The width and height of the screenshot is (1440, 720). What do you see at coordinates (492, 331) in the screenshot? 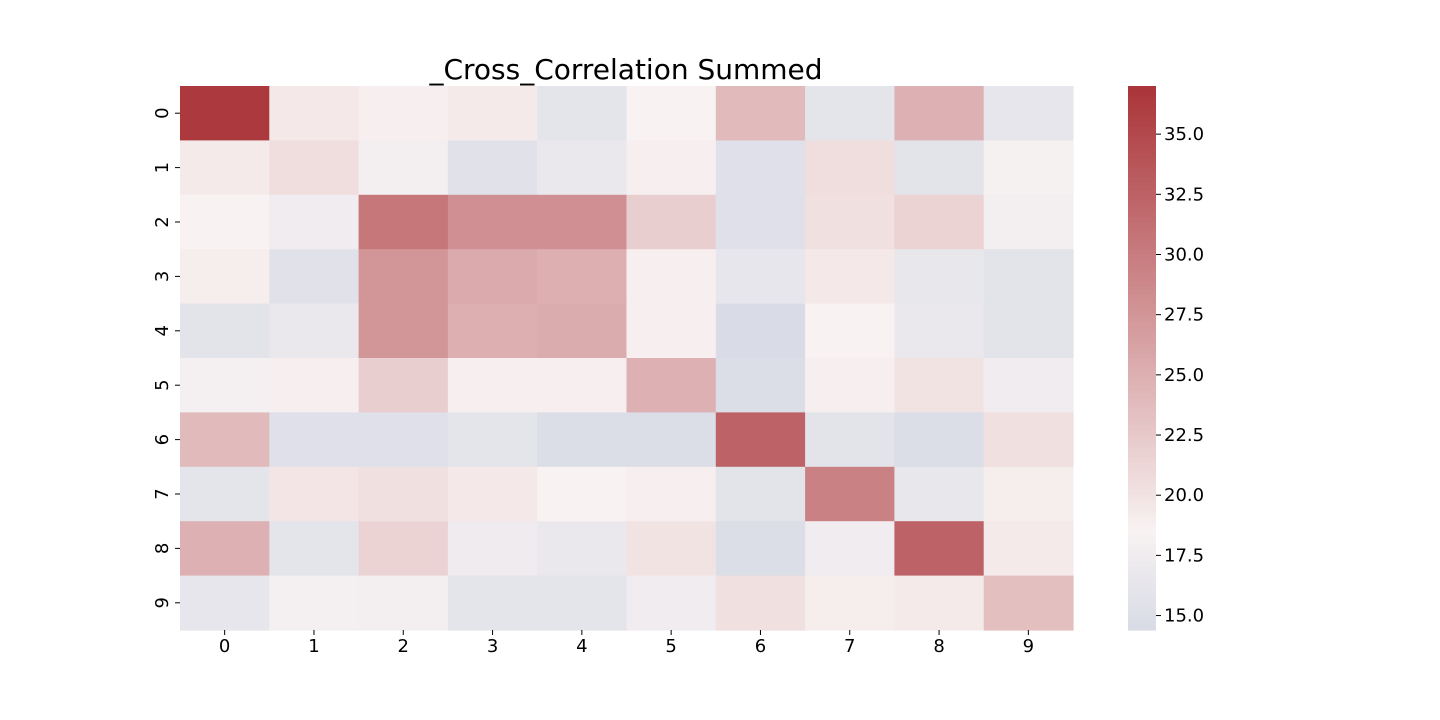
I see `heatmap-cell-r4-c3` at bounding box center [492, 331].